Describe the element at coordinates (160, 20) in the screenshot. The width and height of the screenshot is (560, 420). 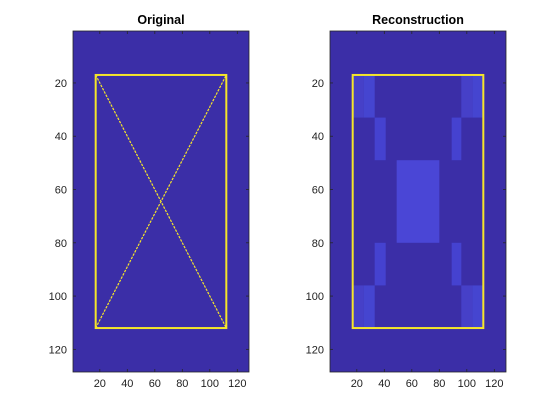
I see `panel-title: Original` at that location.